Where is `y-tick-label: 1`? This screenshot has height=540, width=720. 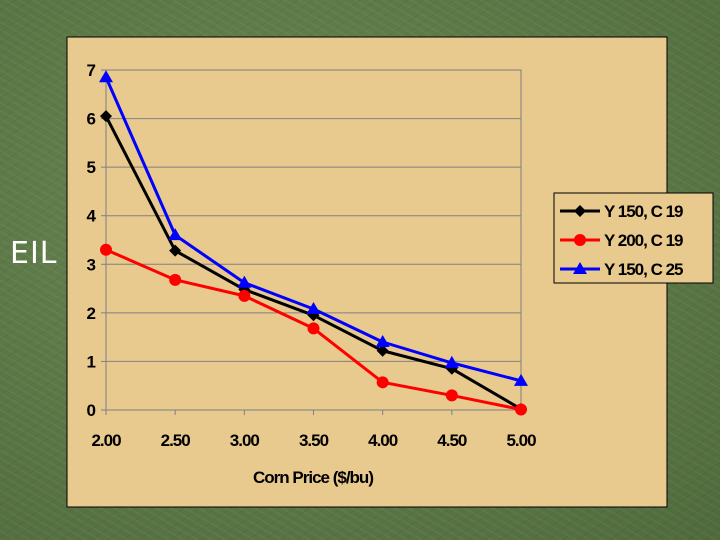 y-tick-label: 1 is located at coordinates (91, 361).